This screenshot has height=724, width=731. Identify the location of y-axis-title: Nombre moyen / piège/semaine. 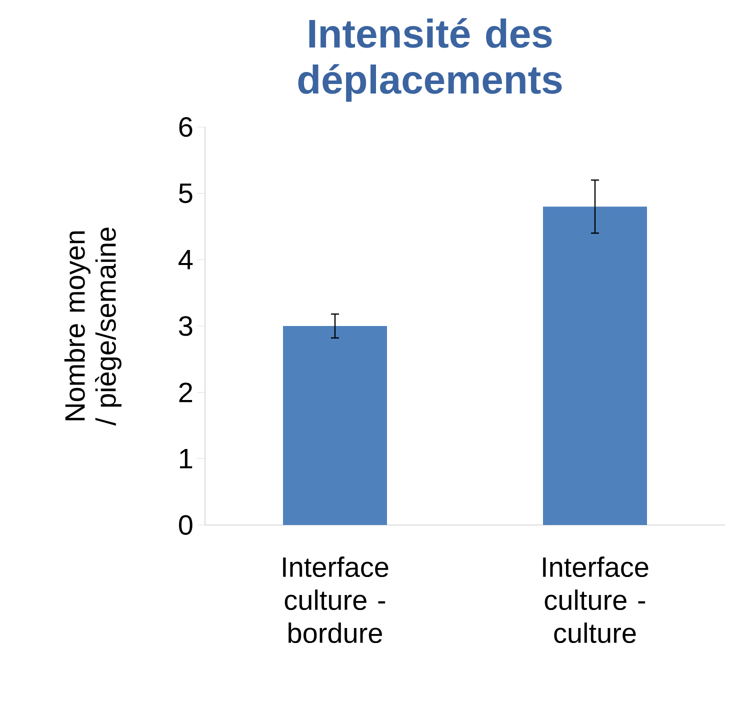
(93, 327).